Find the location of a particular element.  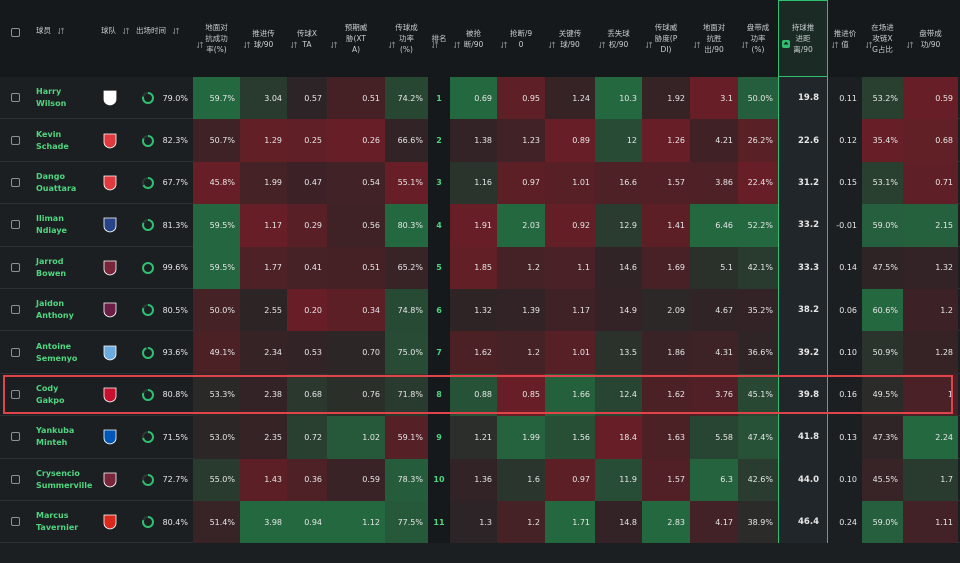

column-header: 地面对抗胜出/90 is located at coordinates (714, 38).